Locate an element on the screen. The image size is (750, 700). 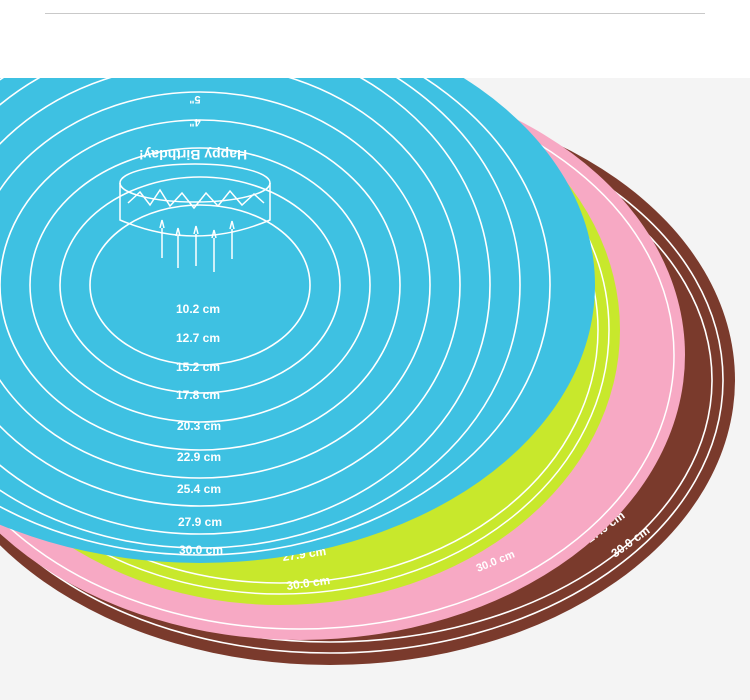
ring-label-30-0: 30.0 cm is located at coordinates (201, 550).